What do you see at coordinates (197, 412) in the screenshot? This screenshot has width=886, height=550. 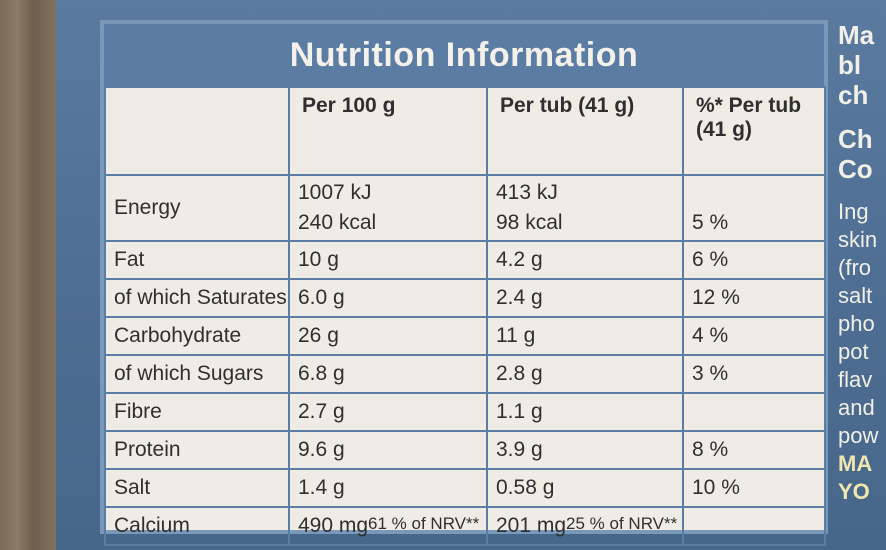 I see `row-label: Fibre` at bounding box center [197, 412].